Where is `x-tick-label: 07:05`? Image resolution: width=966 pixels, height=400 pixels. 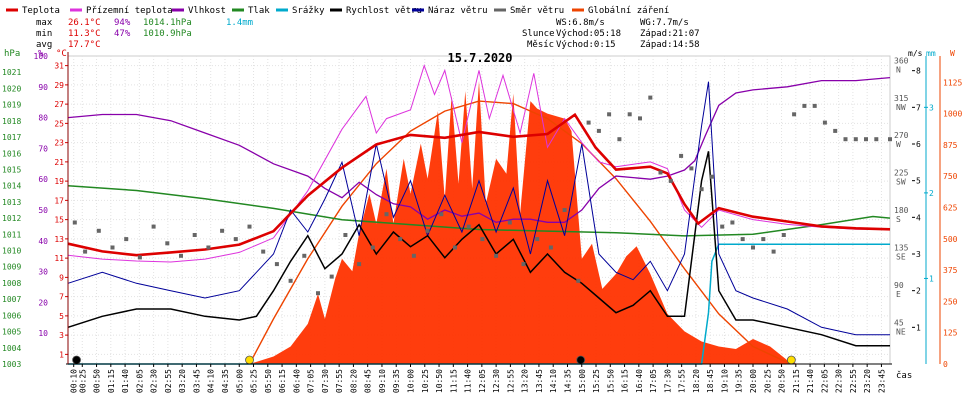 x-tick-label: 07:05 is located at coordinates (311, 381).